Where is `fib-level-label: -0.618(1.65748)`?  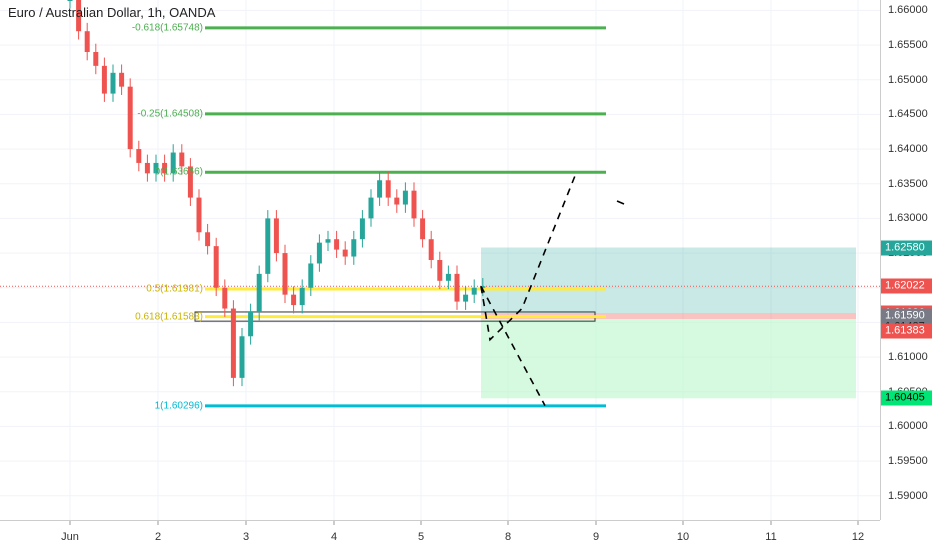
fib-level-label: -0.618(1.65748) is located at coordinates (167, 28).